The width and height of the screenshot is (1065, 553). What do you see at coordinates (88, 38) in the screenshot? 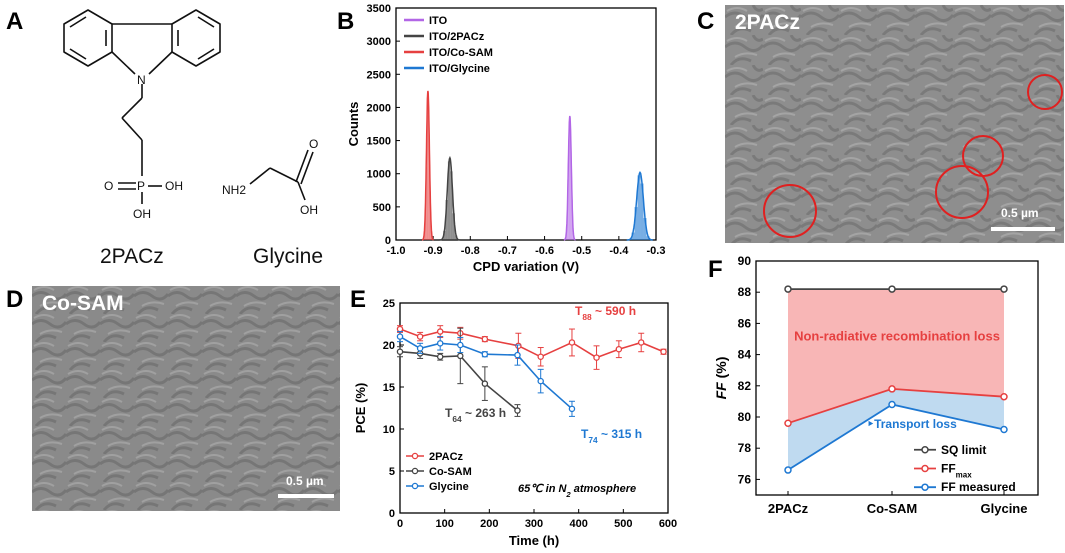
I see `benzene-ring-left` at bounding box center [88, 38].